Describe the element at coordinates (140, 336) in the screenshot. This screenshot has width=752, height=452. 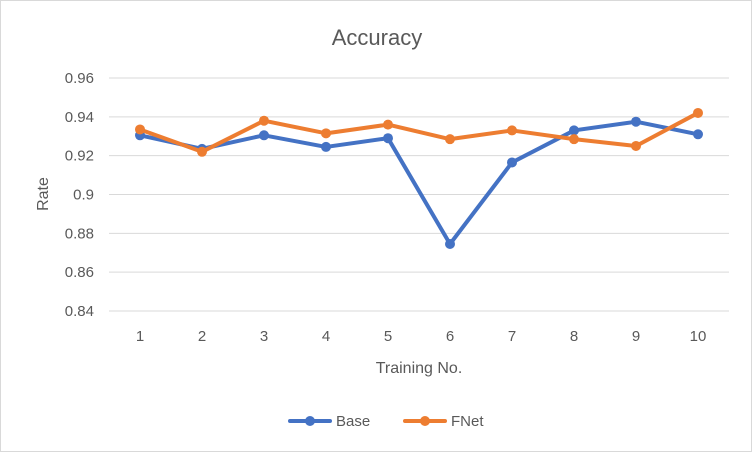
I see `x-tick-label: 1` at that location.